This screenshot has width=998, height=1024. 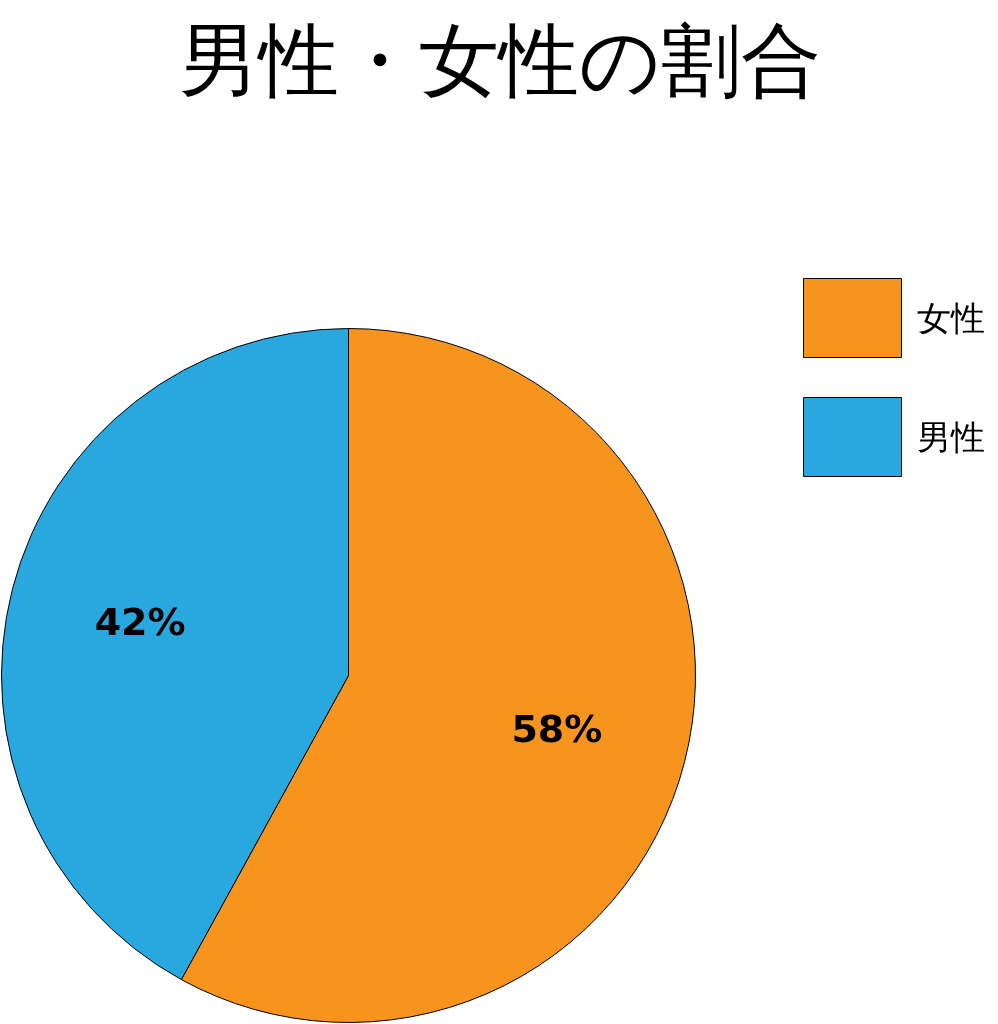 What do you see at coordinates (140, 622) in the screenshot?
I see `data-label: 42%` at bounding box center [140, 622].